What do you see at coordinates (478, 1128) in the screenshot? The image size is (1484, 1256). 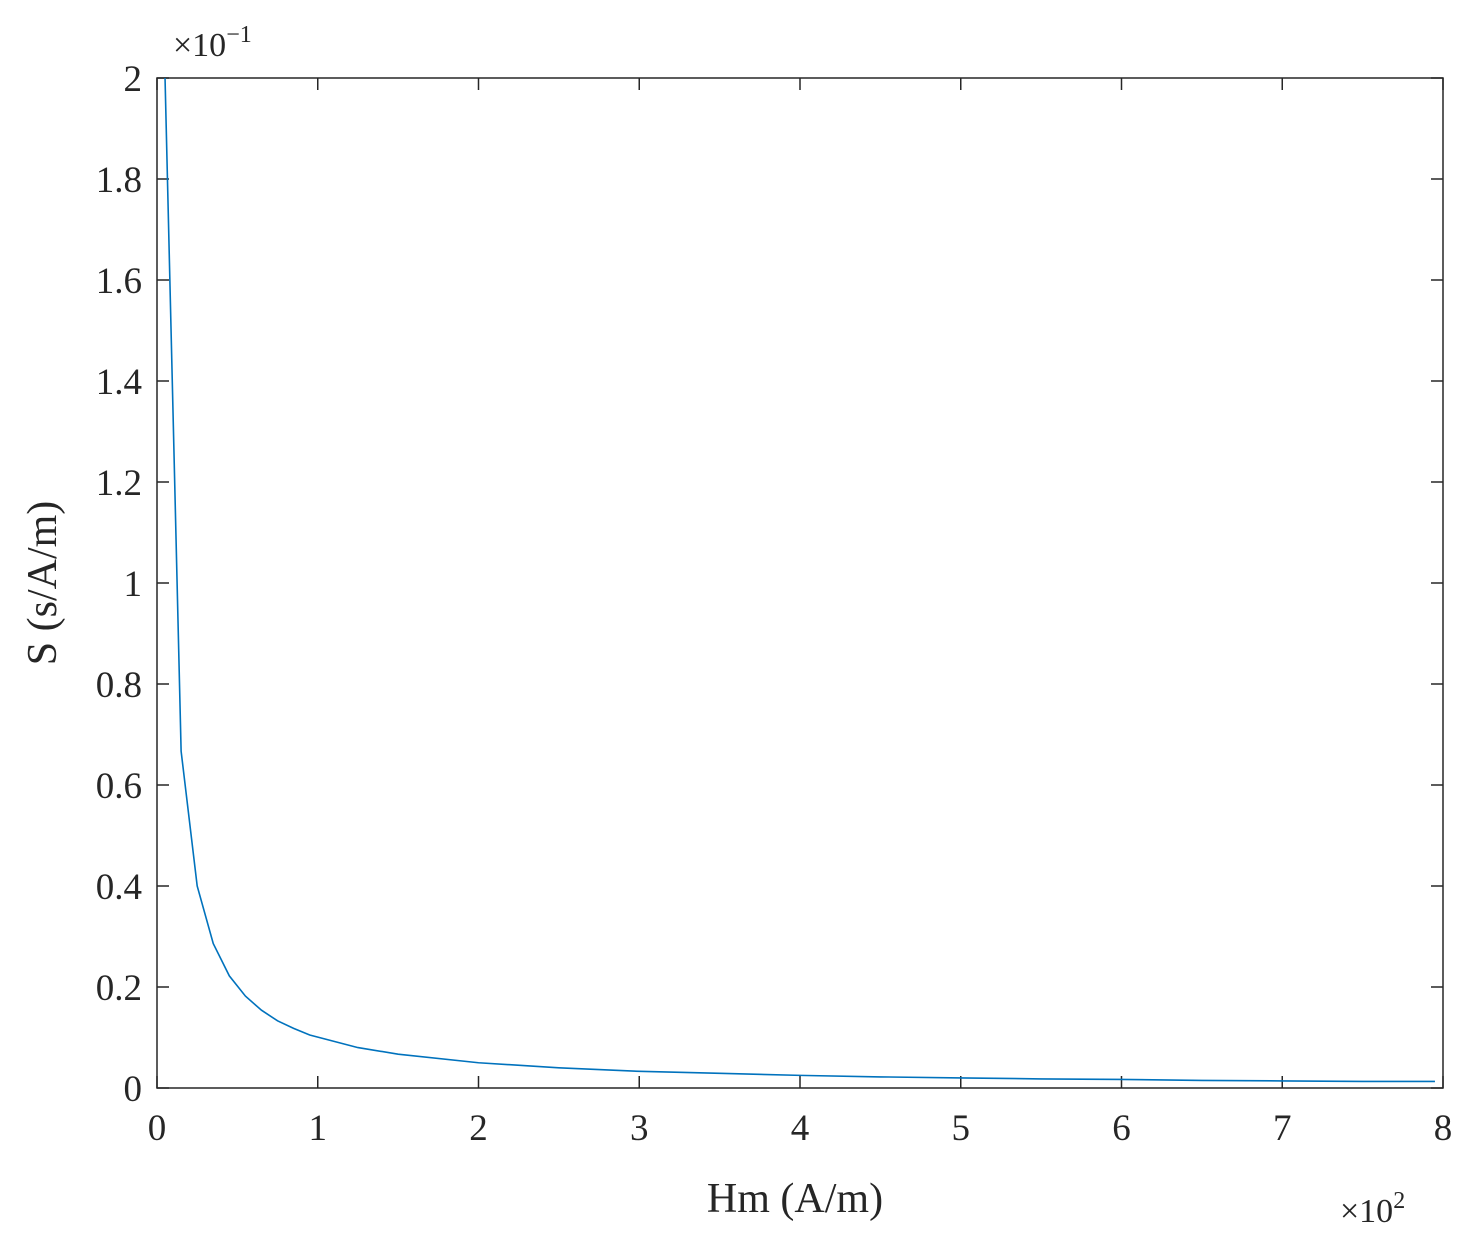 I see `x-tick-label: 2` at bounding box center [478, 1128].